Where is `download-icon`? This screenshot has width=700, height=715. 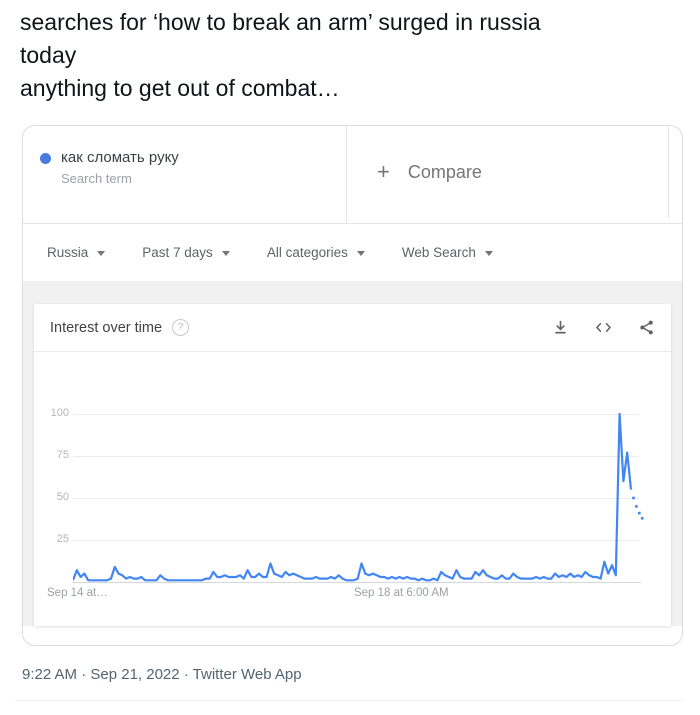 download-icon is located at coordinates (560, 327).